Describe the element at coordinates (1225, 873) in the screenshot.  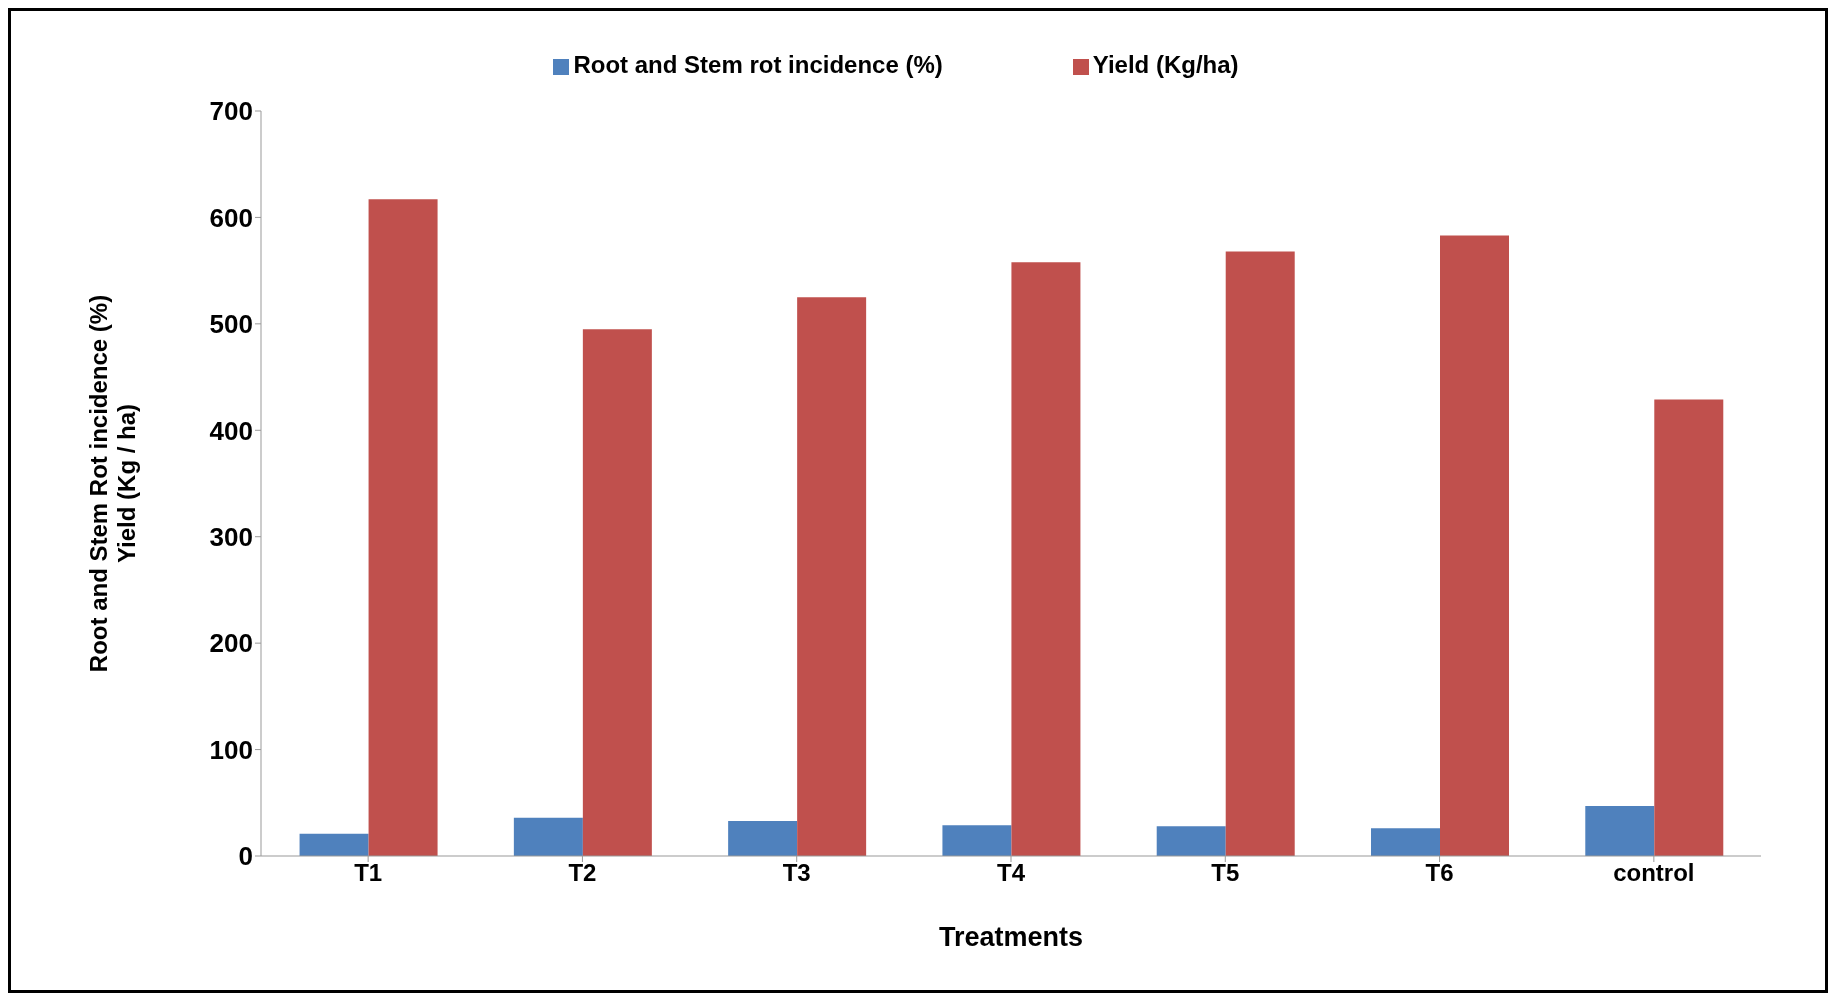
I see `x-tick-label: T5` at that location.